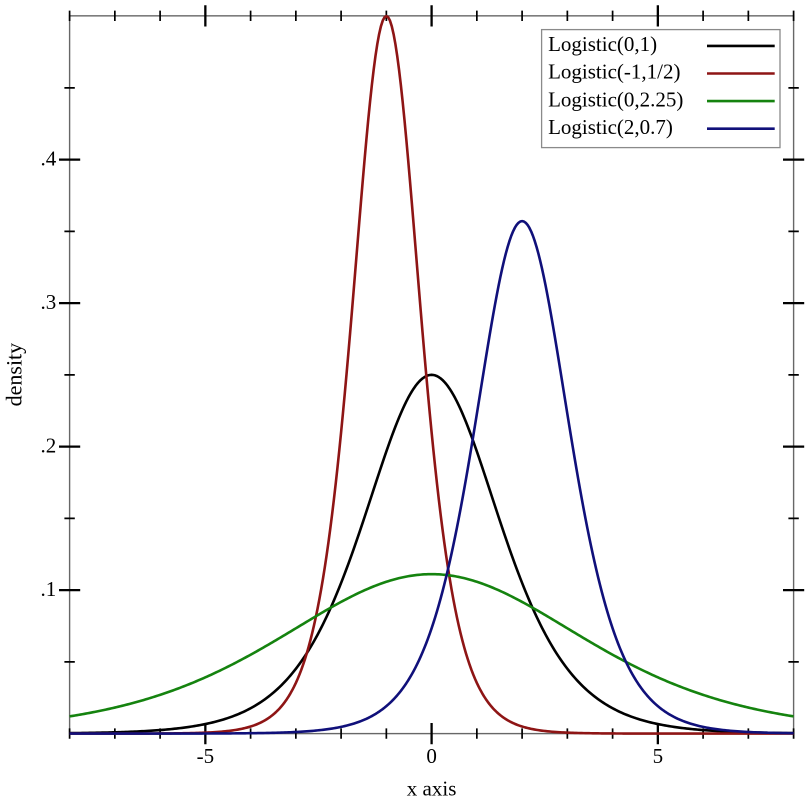 This screenshot has width=812, height=812. Describe the element at coordinates (614, 72) in the screenshot. I see `svg-text: Logistic(-1,1/2)` at that location.